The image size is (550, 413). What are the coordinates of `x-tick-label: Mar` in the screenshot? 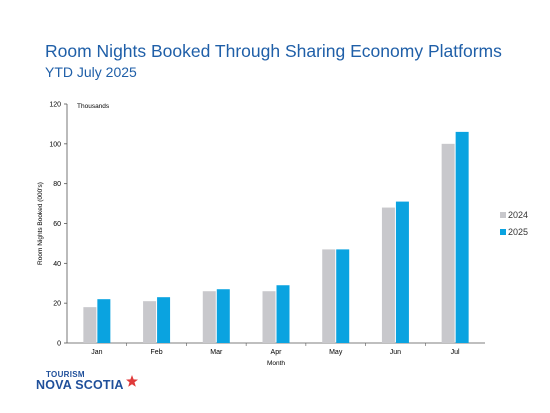 It's located at (216, 352).